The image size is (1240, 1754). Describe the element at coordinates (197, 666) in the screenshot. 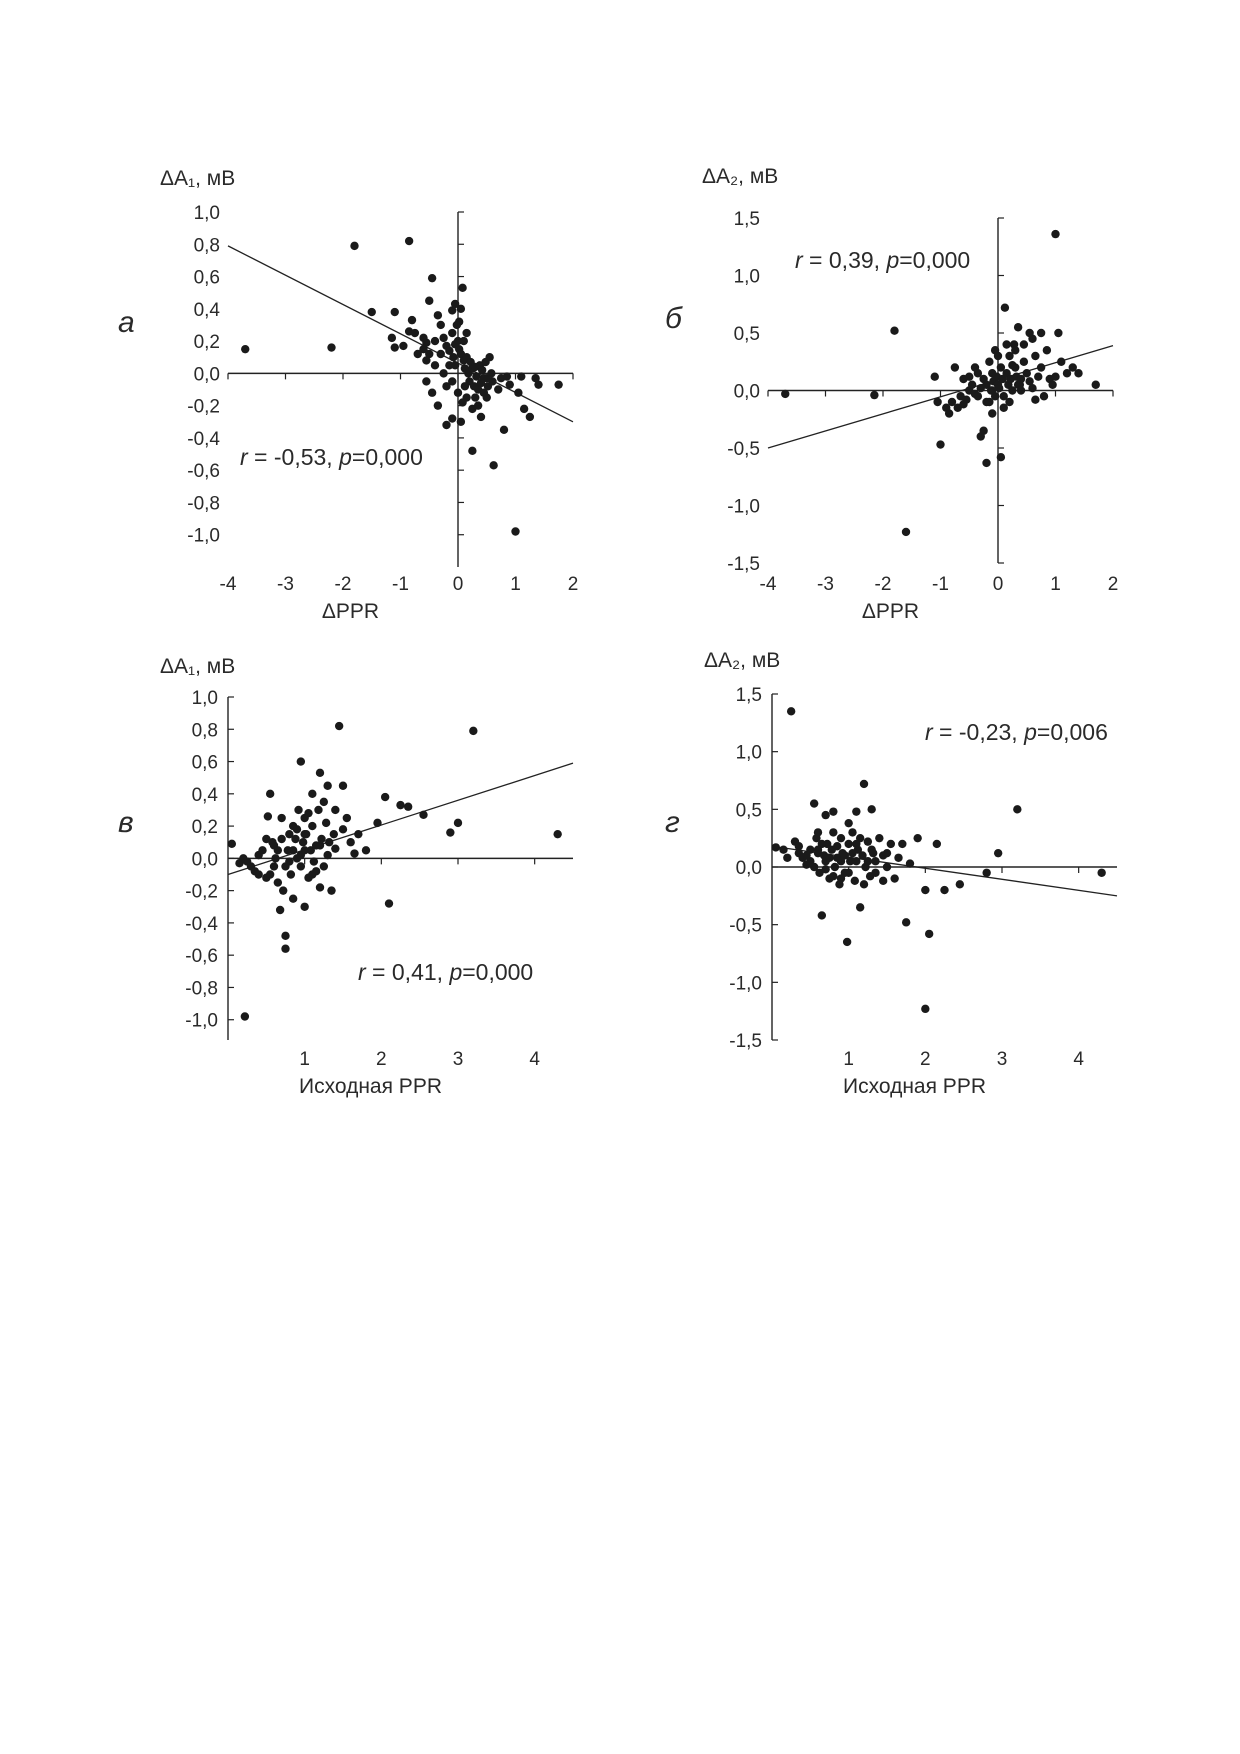

I see `y-axis-label: ΔA₁, мВ` at that location.